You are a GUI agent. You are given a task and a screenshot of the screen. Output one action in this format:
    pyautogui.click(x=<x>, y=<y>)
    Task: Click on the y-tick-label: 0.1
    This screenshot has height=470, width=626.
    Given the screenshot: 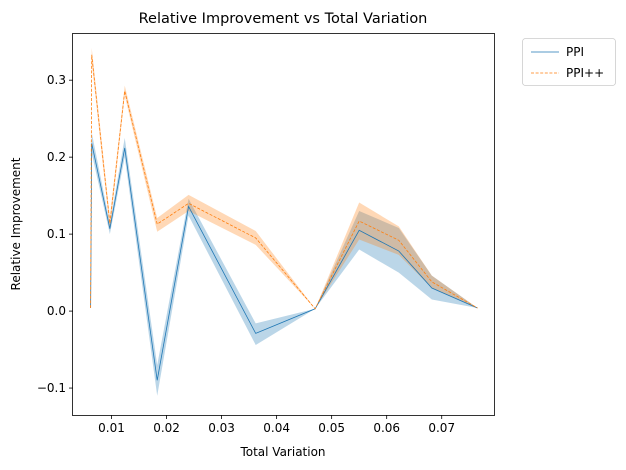 What is the action you would take?
    pyautogui.click(x=56, y=234)
    